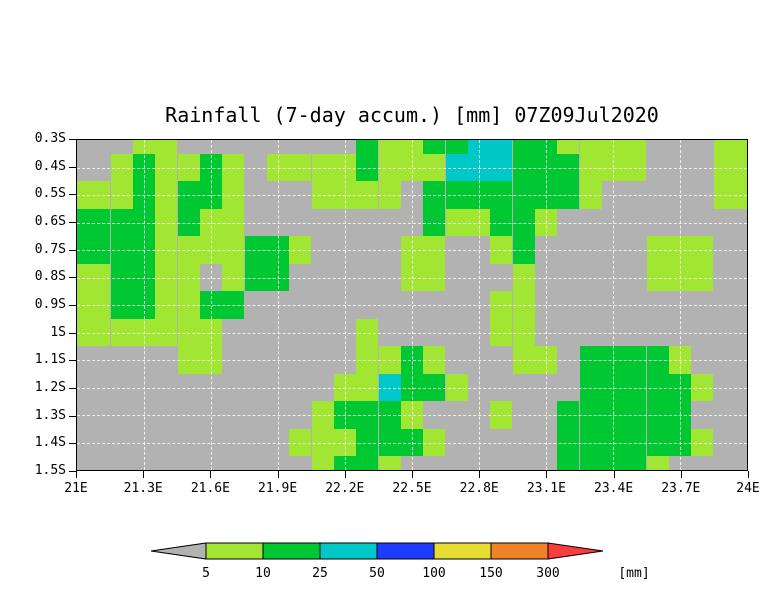 The image size is (784, 612). Describe the element at coordinates (320, 573) in the screenshot. I see `legend-threshold-label: 25` at that location.